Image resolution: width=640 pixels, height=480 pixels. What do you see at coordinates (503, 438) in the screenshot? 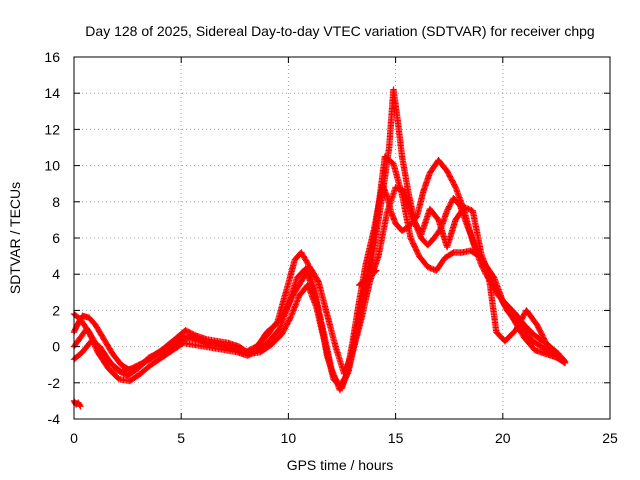
I see `x-tick-label: 20` at bounding box center [503, 438].